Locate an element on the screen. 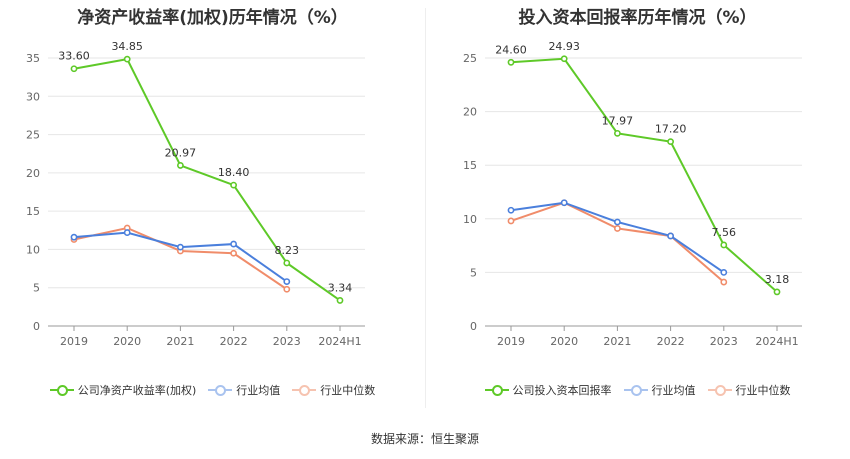  legend-item-company: 公司净资产收益率(加权) is located at coordinates (123, 390).